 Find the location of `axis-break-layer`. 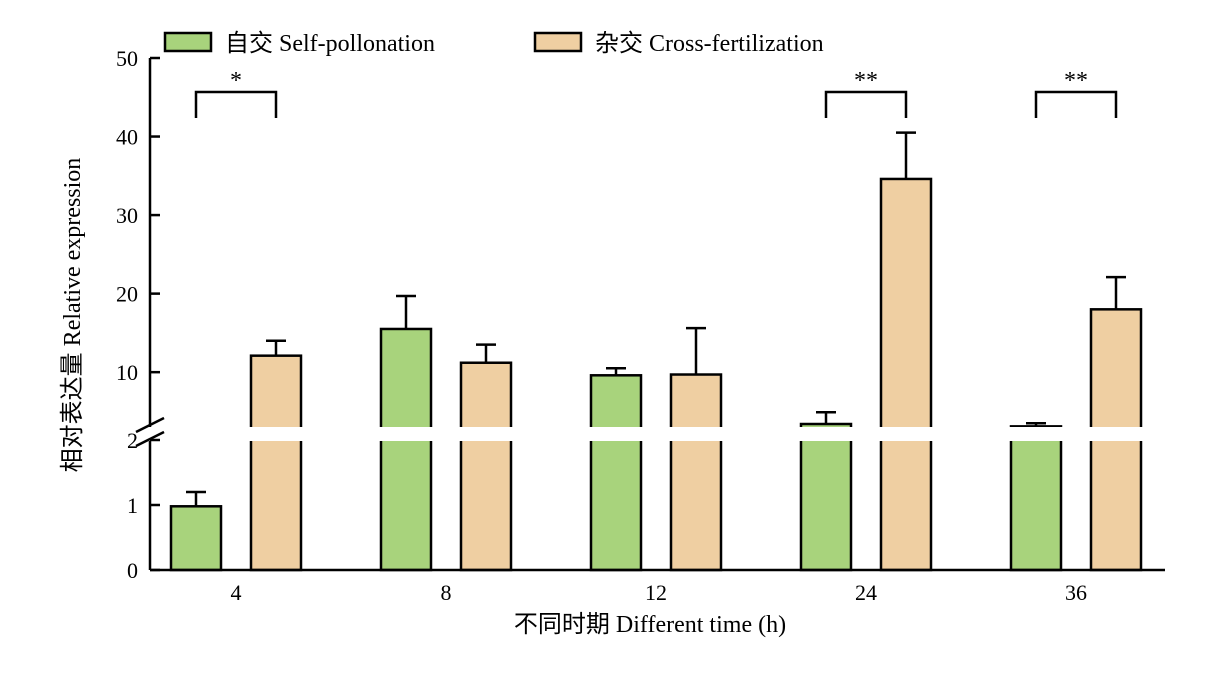

axis-break-layer is located at coordinates (659, 434).